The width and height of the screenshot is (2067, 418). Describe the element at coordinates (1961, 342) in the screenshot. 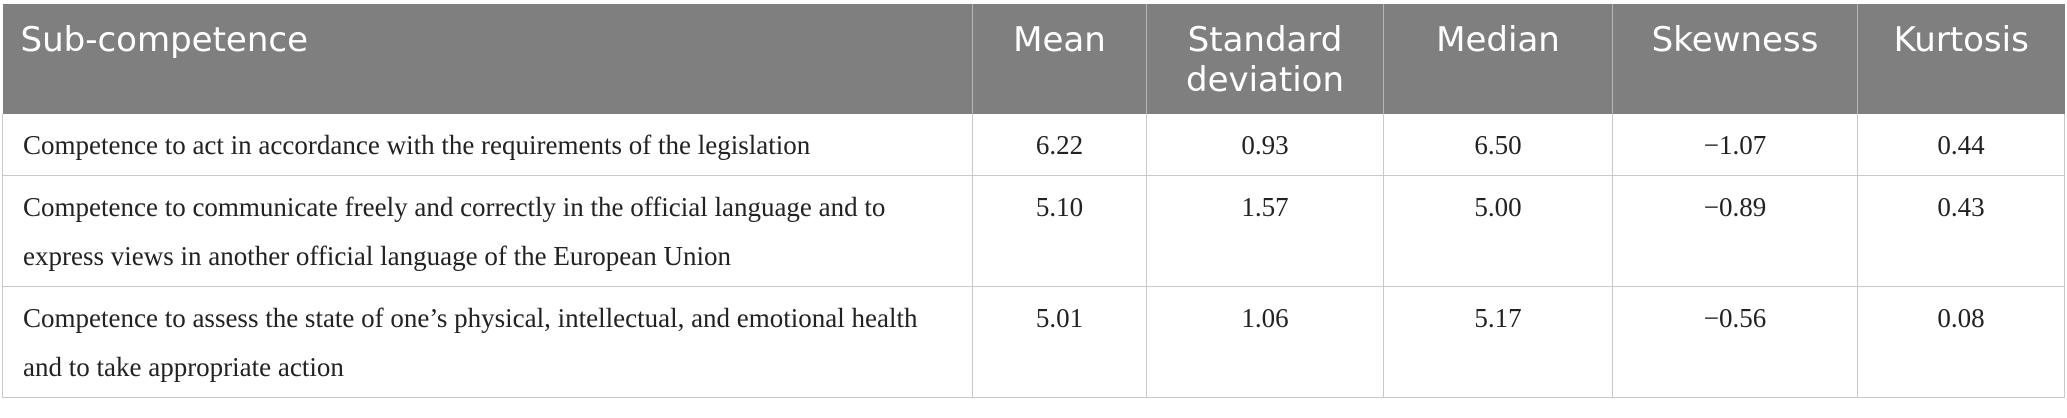

I see `cell-kurtosis: 0.08` at that location.